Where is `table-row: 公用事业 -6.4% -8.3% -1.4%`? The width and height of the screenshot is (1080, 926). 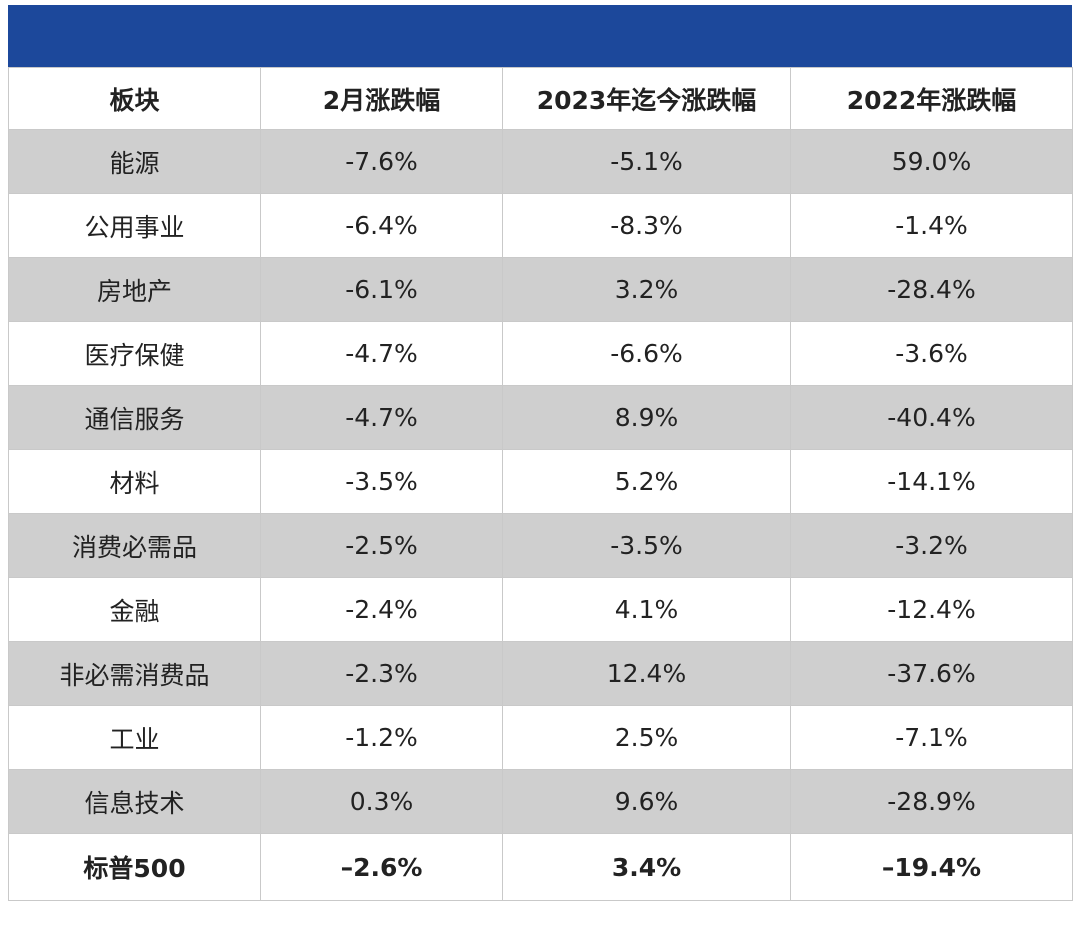
table-row: 公用事业 -6.4% -8.3% -1.4% is located at coordinates (540, 225).